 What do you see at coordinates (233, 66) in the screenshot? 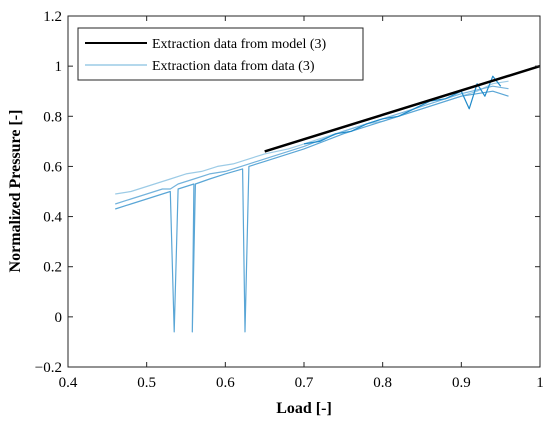
I see `legend-label-data: Extraction data from data (3)` at bounding box center [233, 66].